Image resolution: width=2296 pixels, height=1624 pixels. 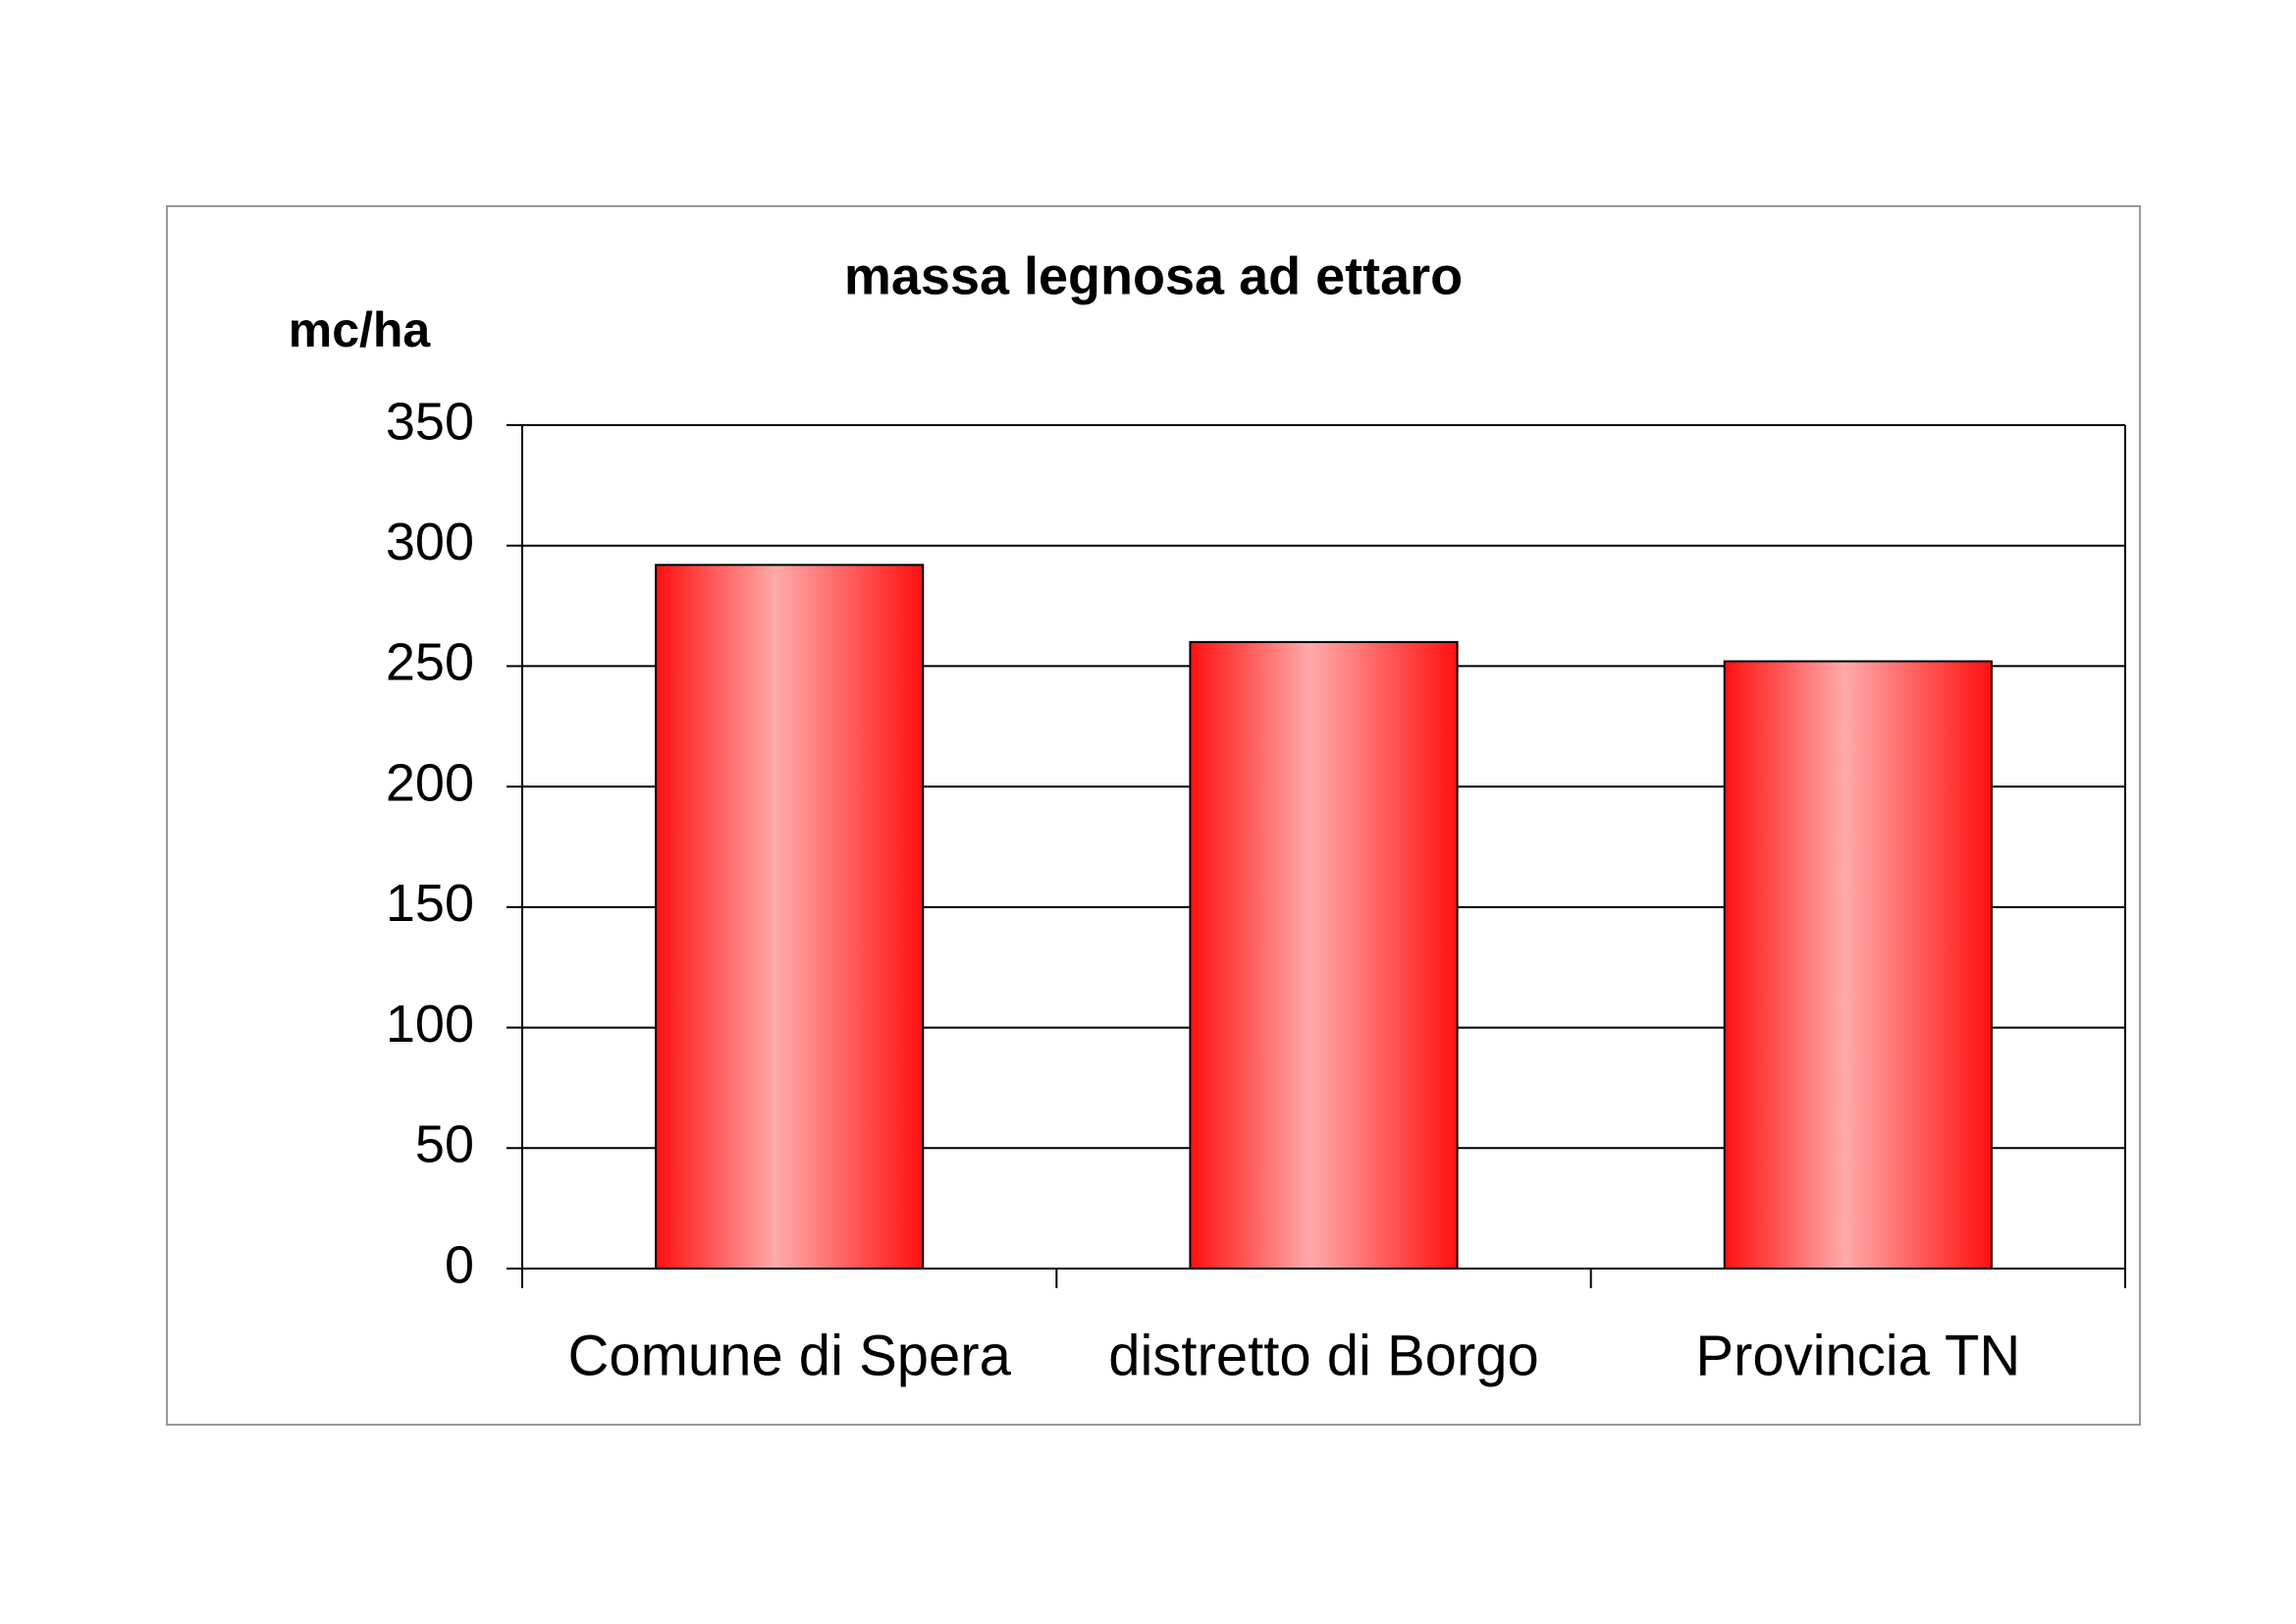 What do you see at coordinates (430, 782) in the screenshot?
I see `y-tick-label: 200` at bounding box center [430, 782].